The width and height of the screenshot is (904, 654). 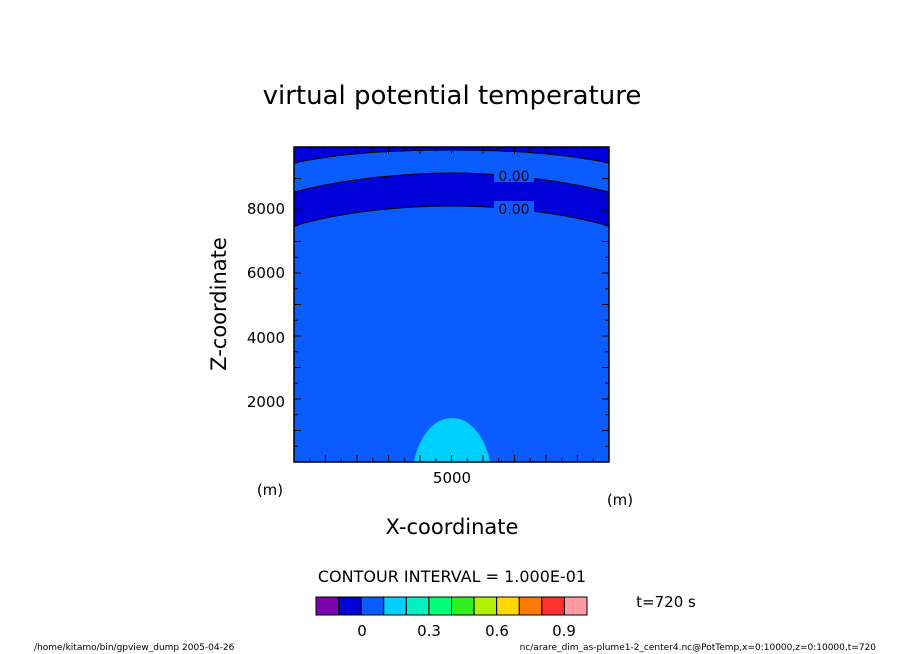 I want to click on y-tick-label: 8000, so click(x=266, y=209).